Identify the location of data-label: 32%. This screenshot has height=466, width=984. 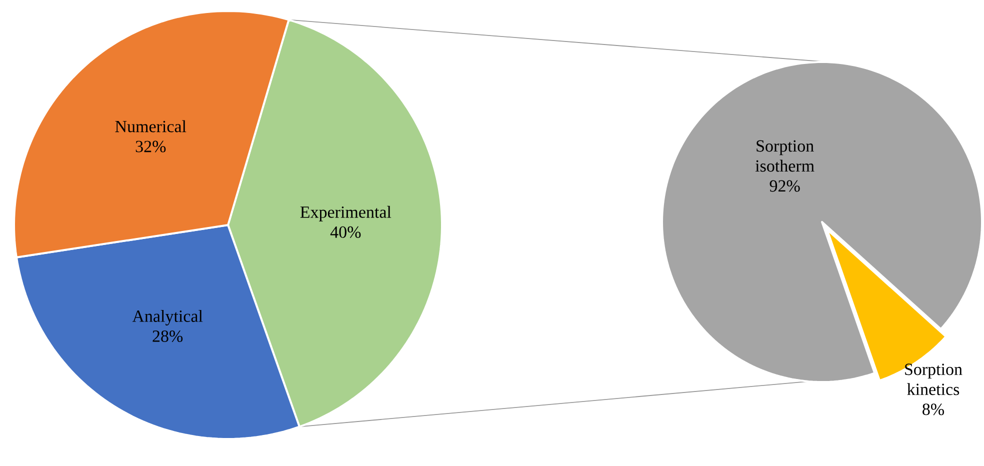
(151, 146).